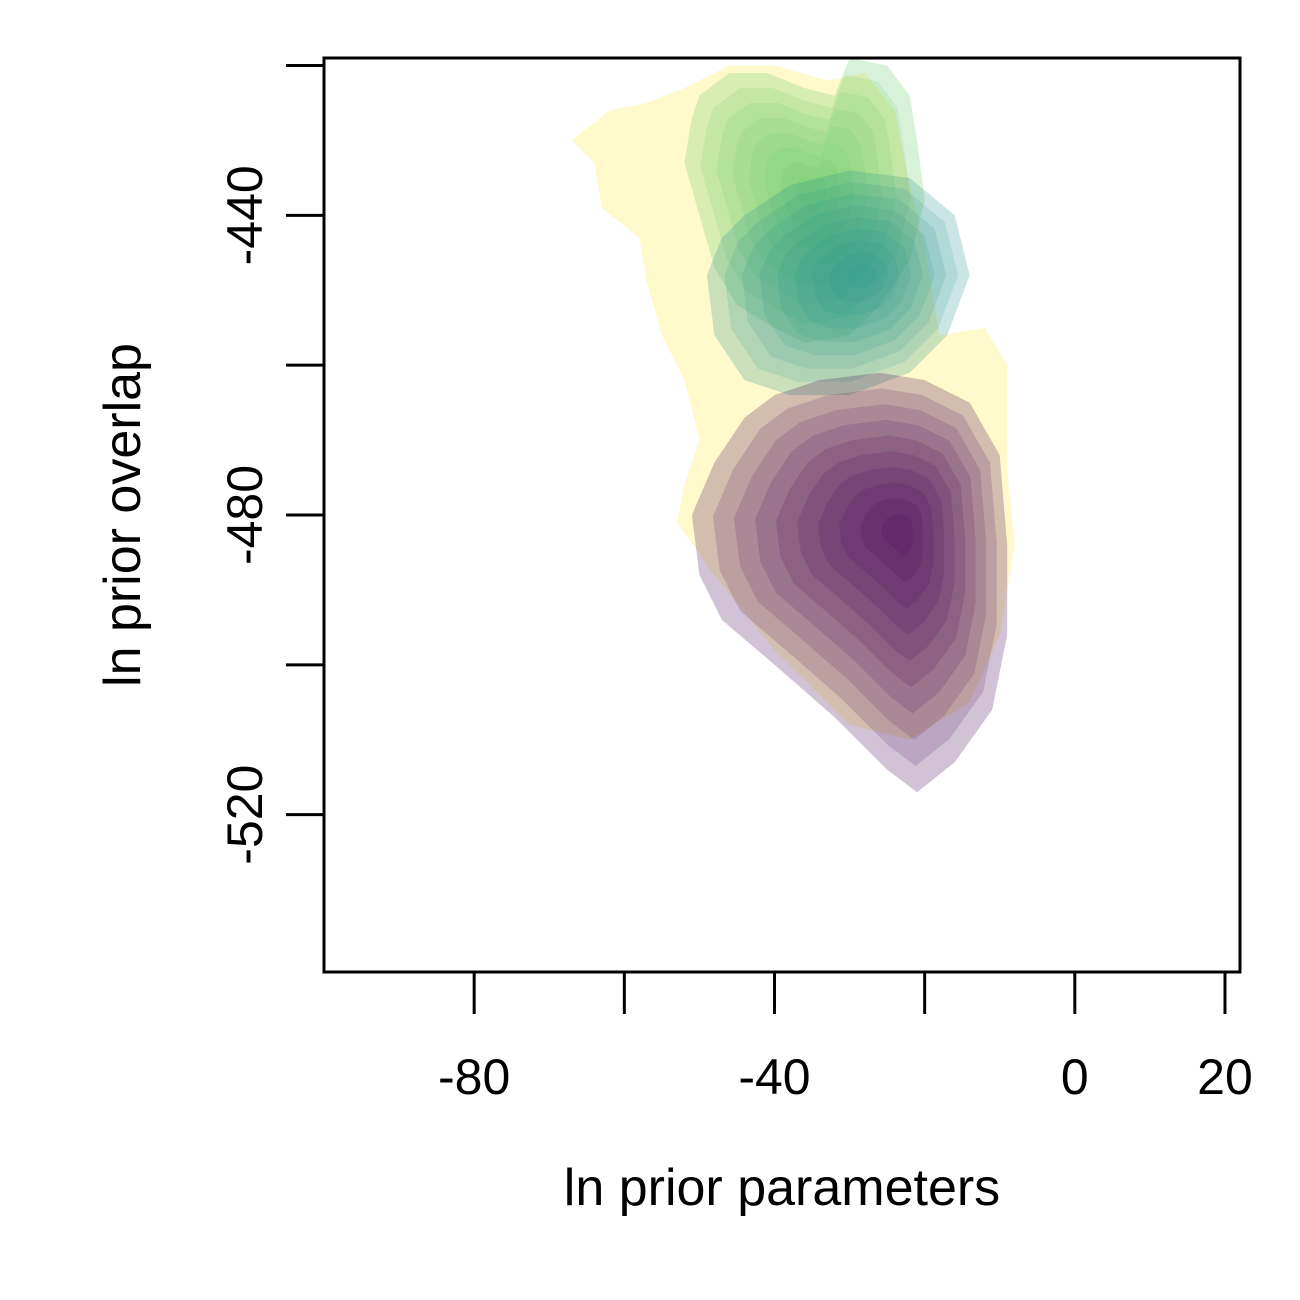  Describe the element at coordinates (1225, 1077) in the screenshot. I see `x-tick-label: 20` at that location.